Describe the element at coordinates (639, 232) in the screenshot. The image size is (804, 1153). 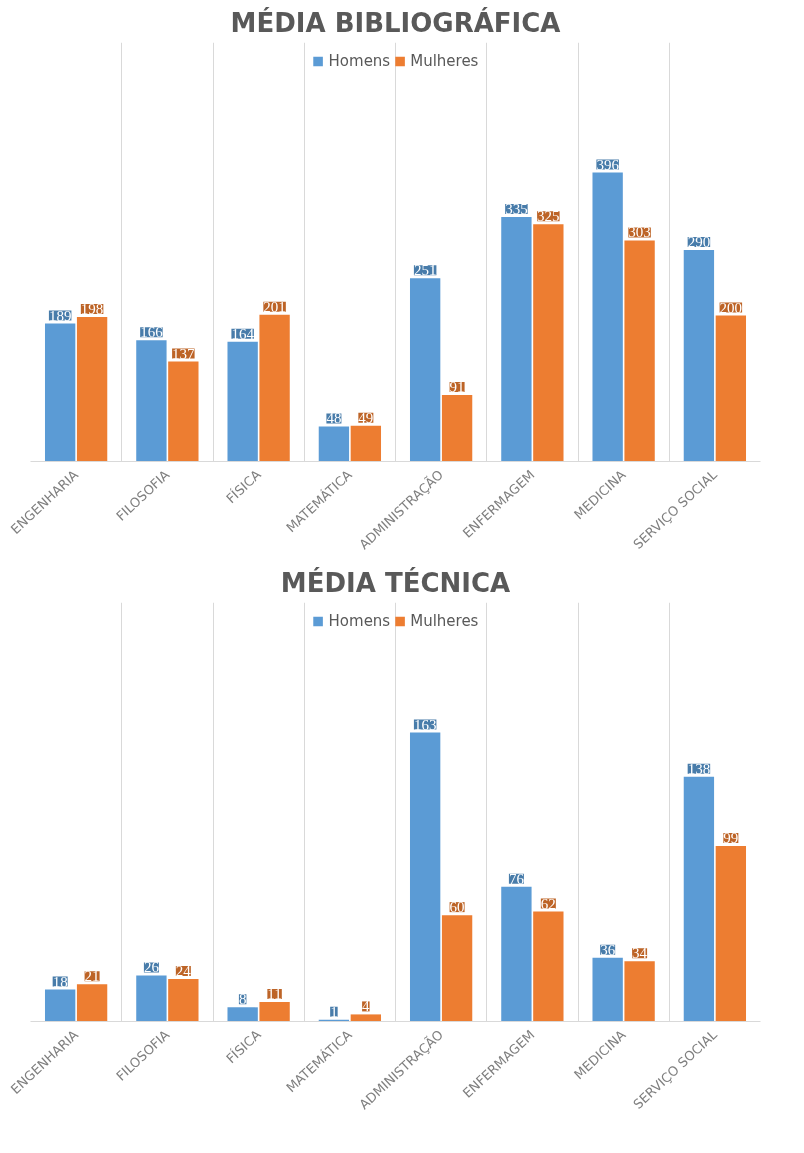
I see `data-label: 303` at that location.